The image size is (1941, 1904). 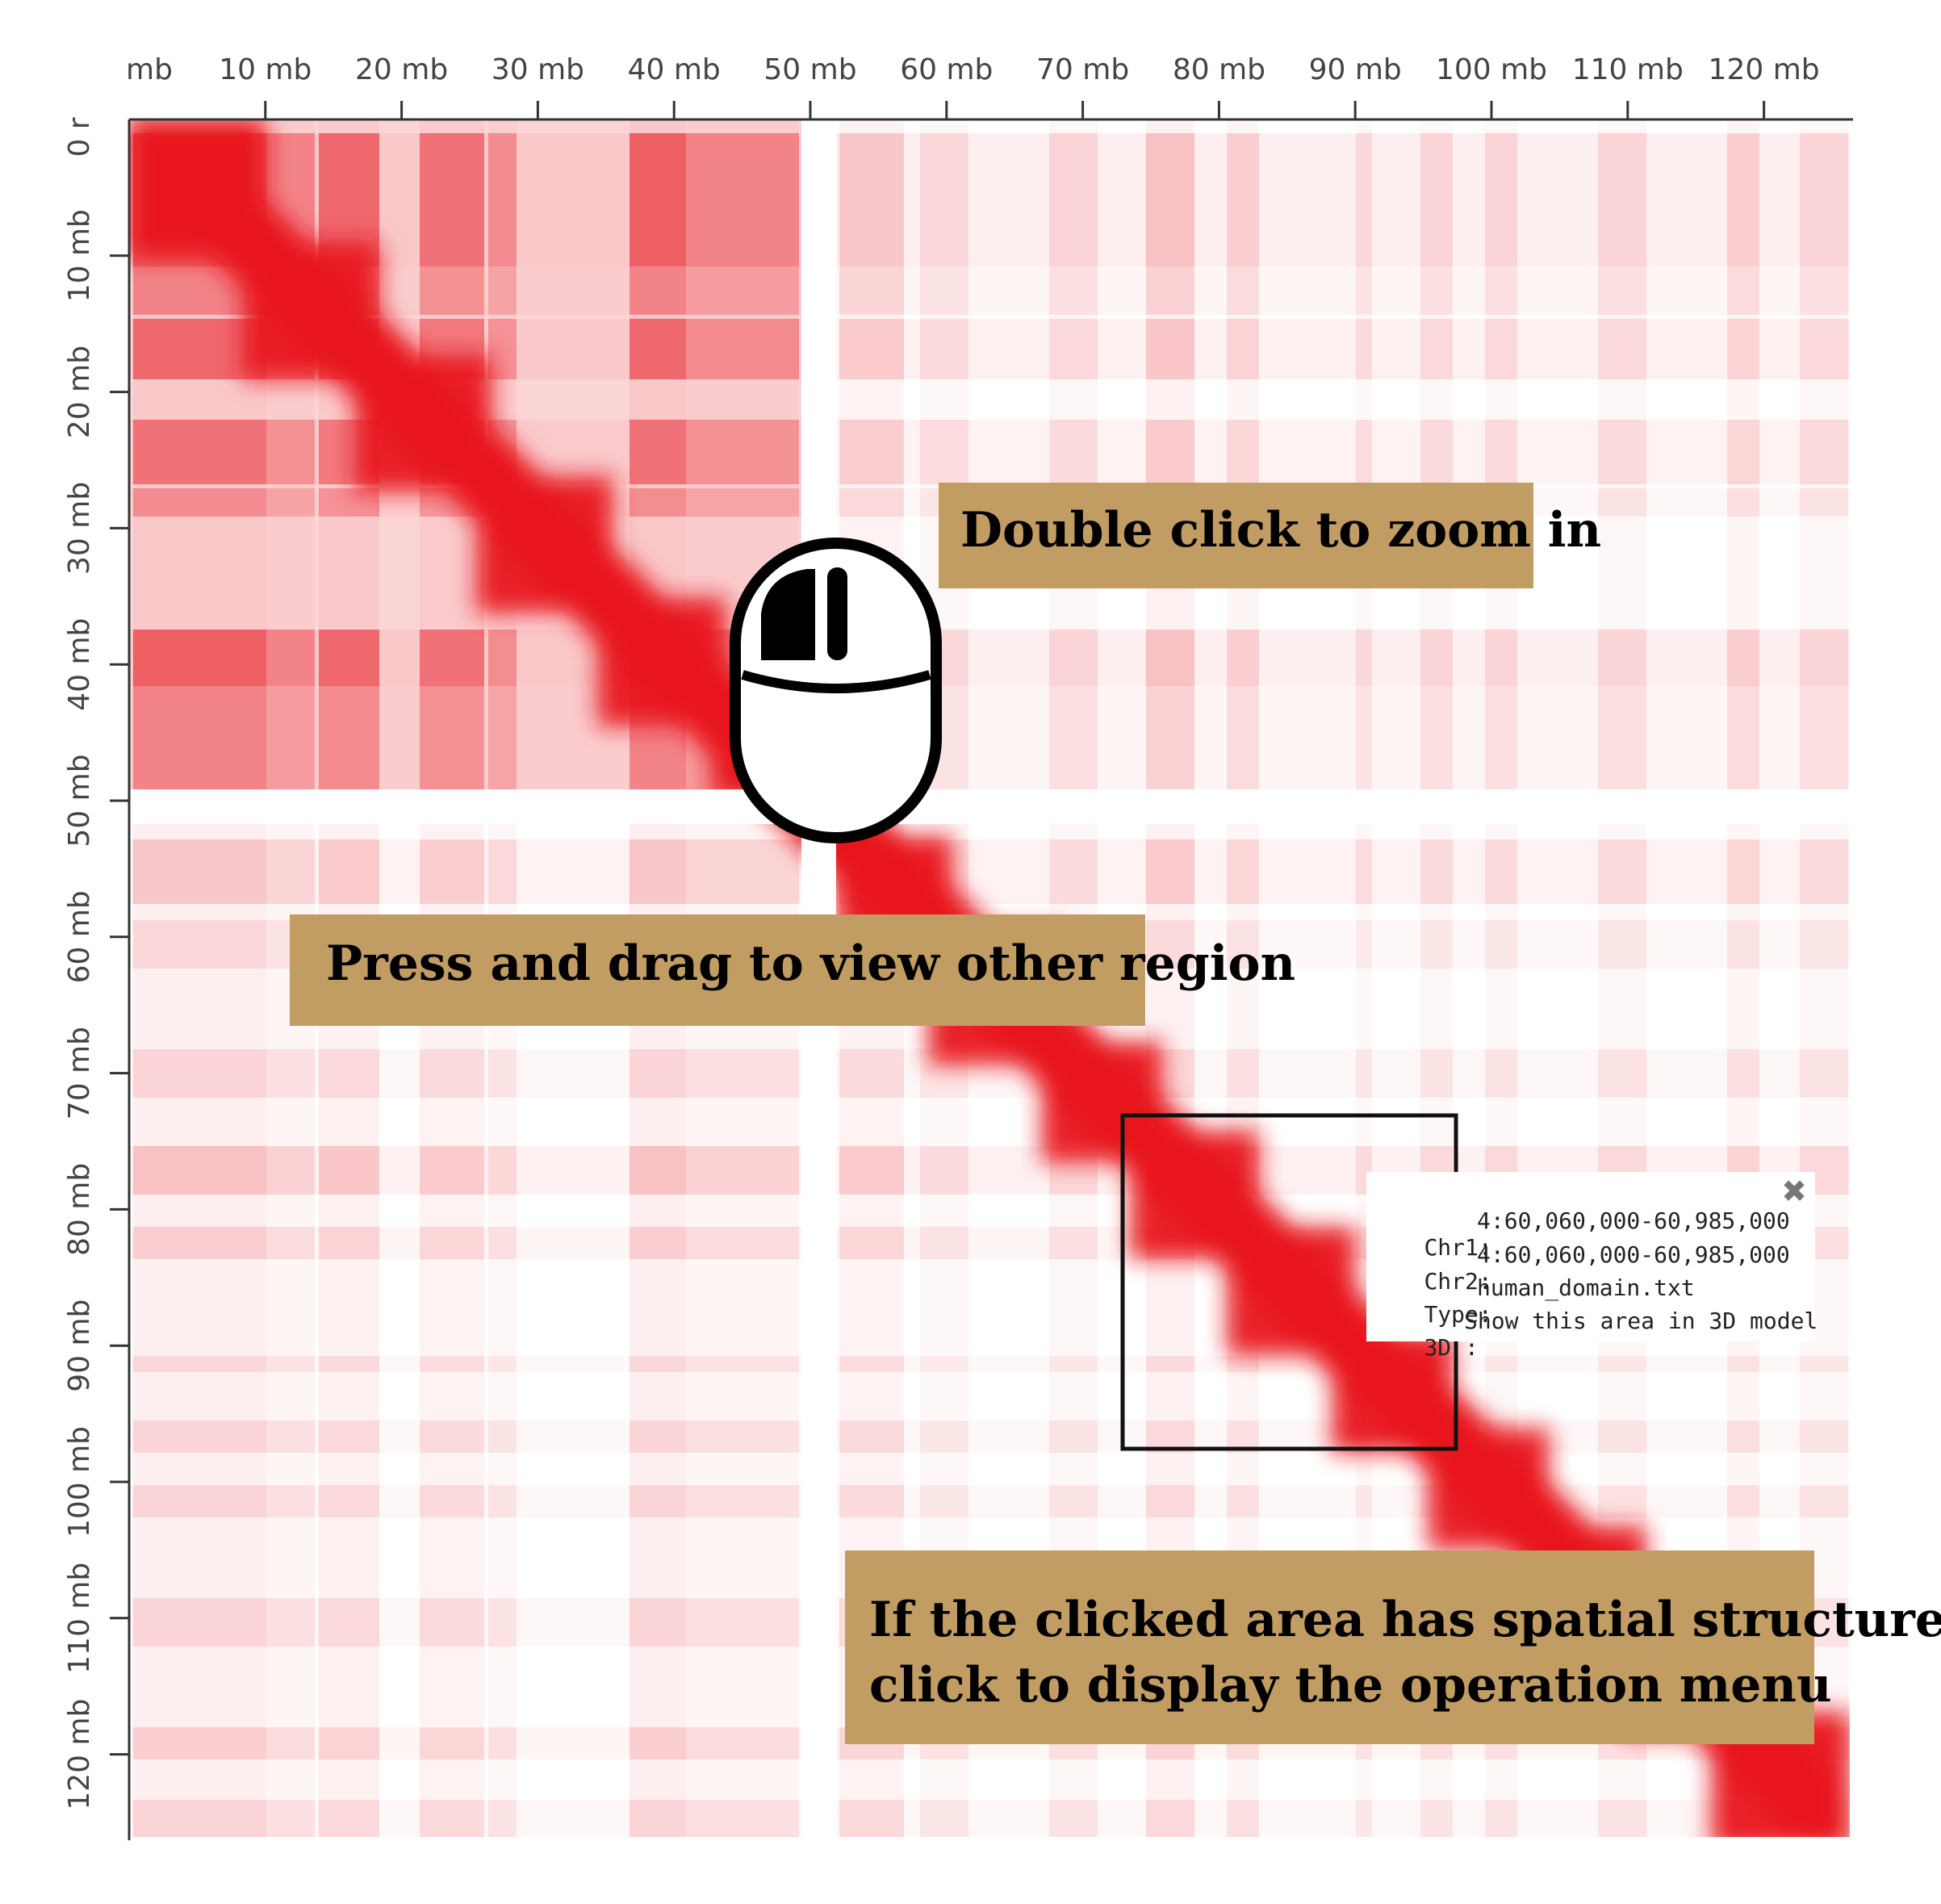 I want to click on drag-hint-text: Press and drag to view other region, so click(x=811, y=963).